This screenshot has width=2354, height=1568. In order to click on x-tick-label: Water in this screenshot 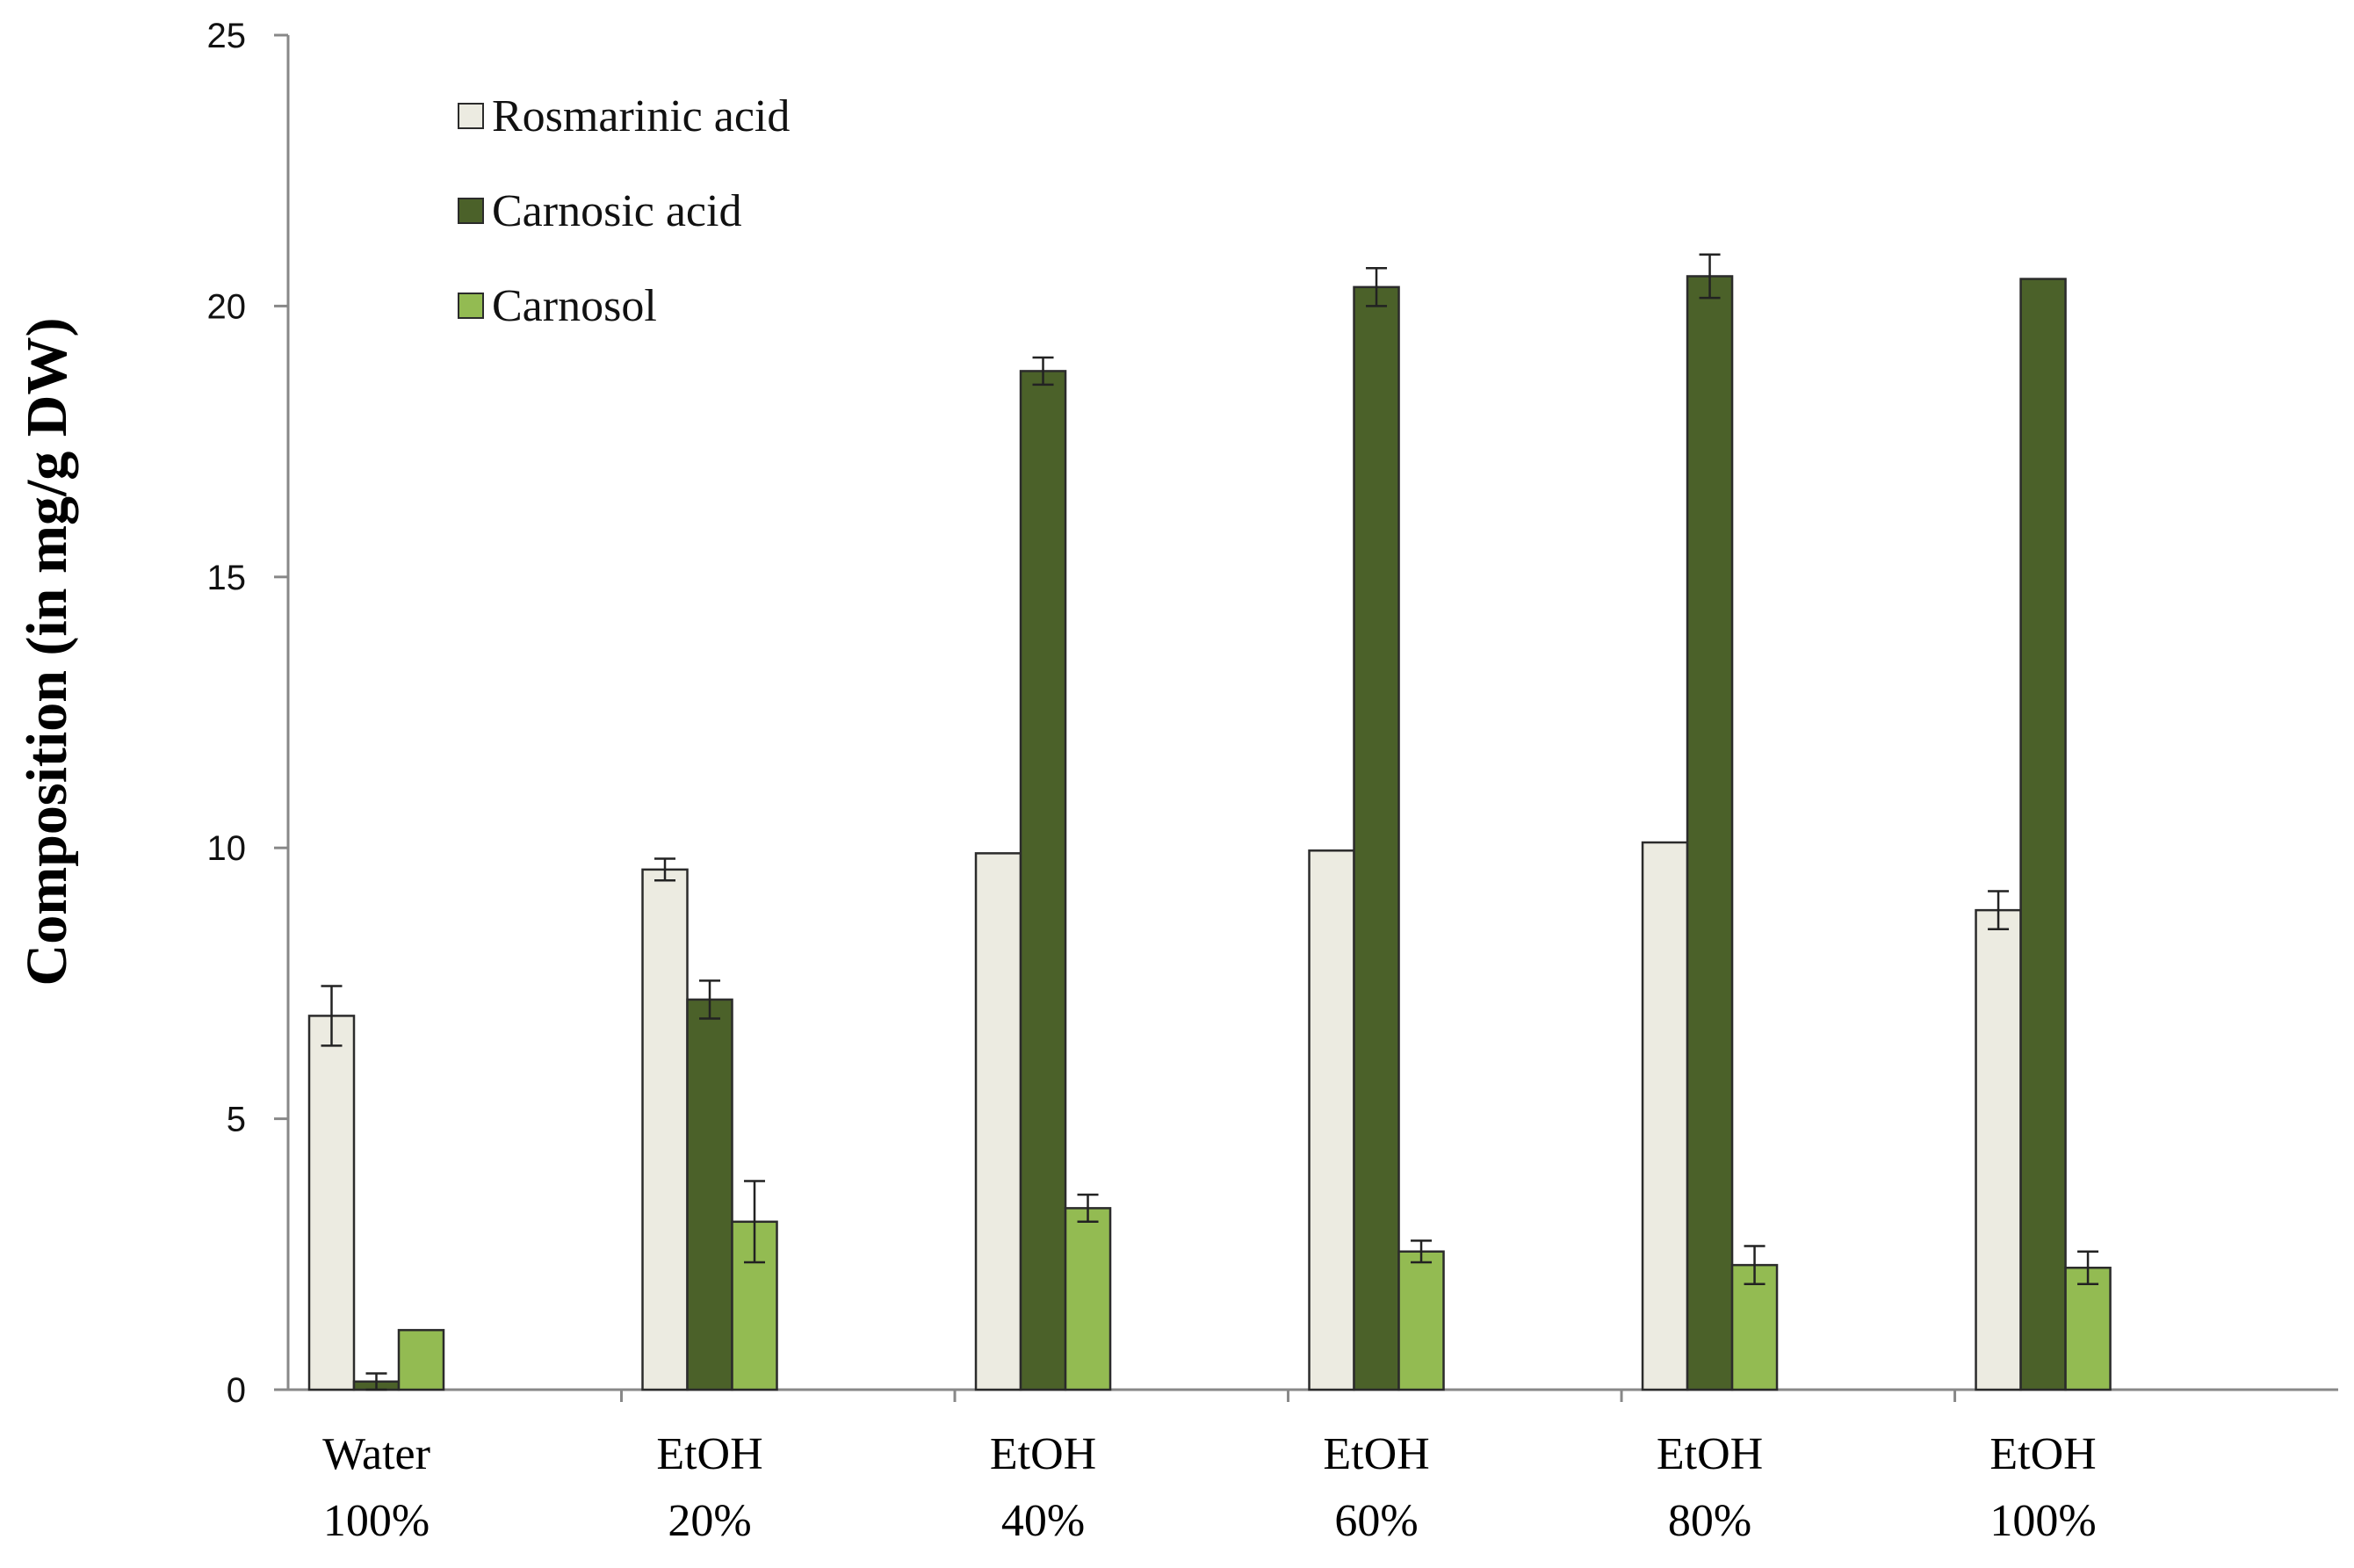, I will do `click(376, 1454)`.